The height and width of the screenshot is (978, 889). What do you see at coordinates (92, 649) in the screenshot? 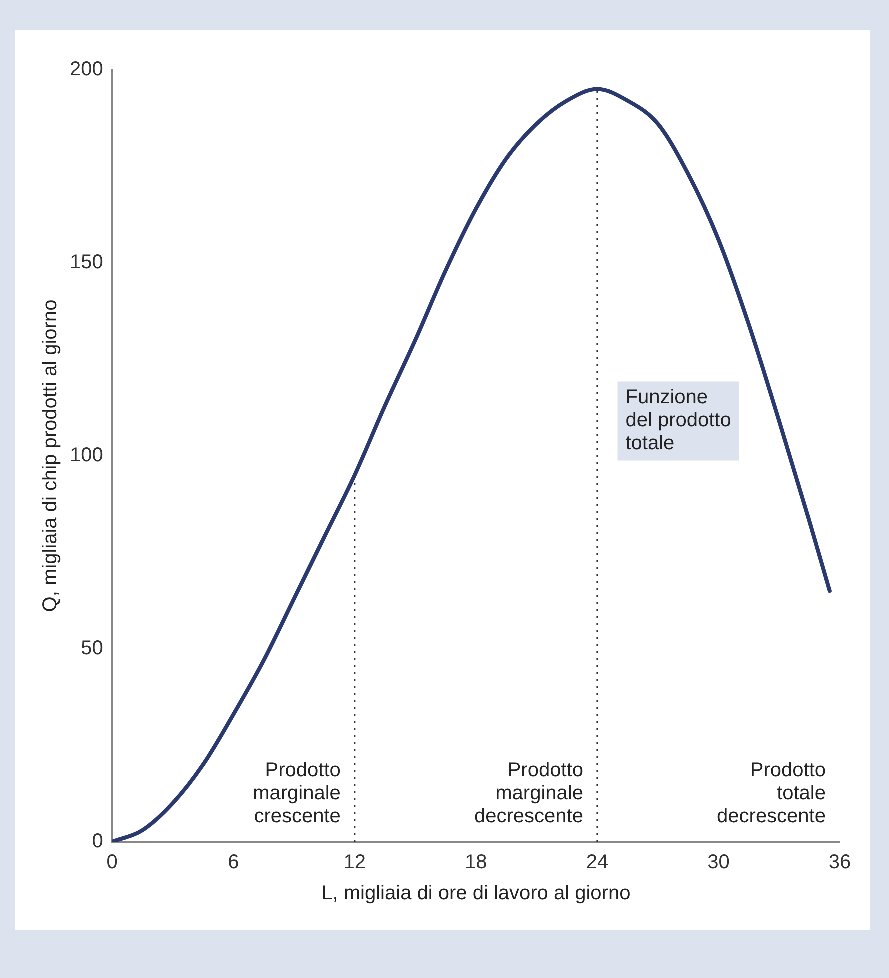
I see `y-tick-label: 50` at bounding box center [92, 649].